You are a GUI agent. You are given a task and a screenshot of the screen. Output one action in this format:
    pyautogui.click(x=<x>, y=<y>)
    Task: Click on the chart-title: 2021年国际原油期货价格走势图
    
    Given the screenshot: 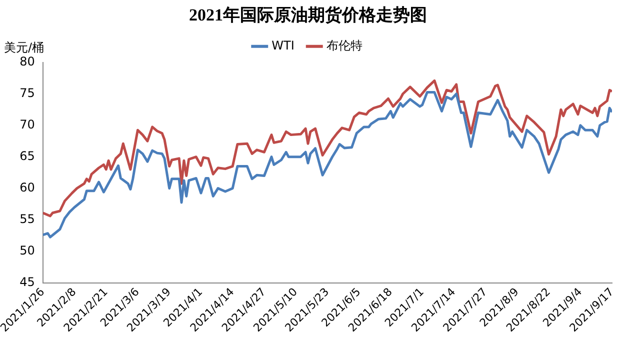 What is the action you would take?
    pyautogui.click(x=308, y=15)
    